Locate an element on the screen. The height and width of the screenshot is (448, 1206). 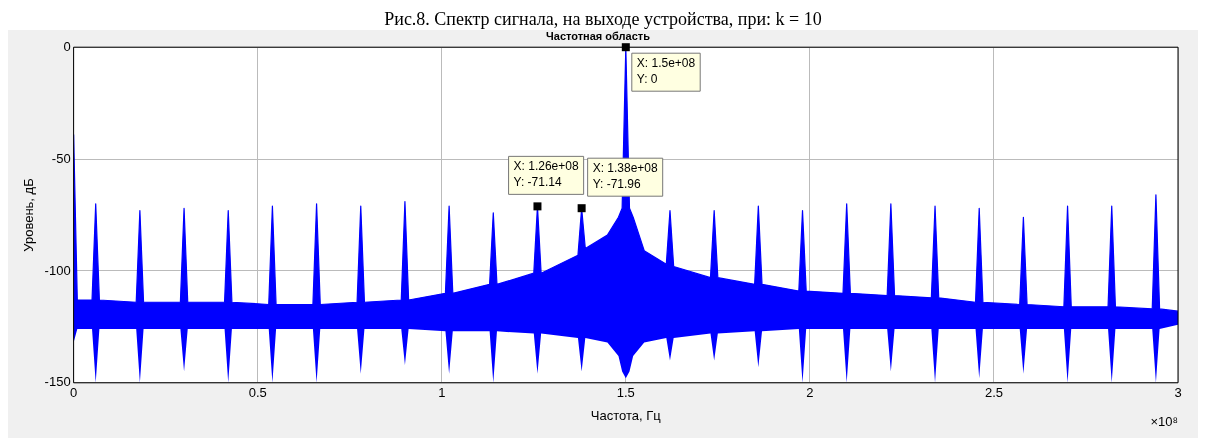
y-tick-label: -100 is located at coordinates (57, 270).